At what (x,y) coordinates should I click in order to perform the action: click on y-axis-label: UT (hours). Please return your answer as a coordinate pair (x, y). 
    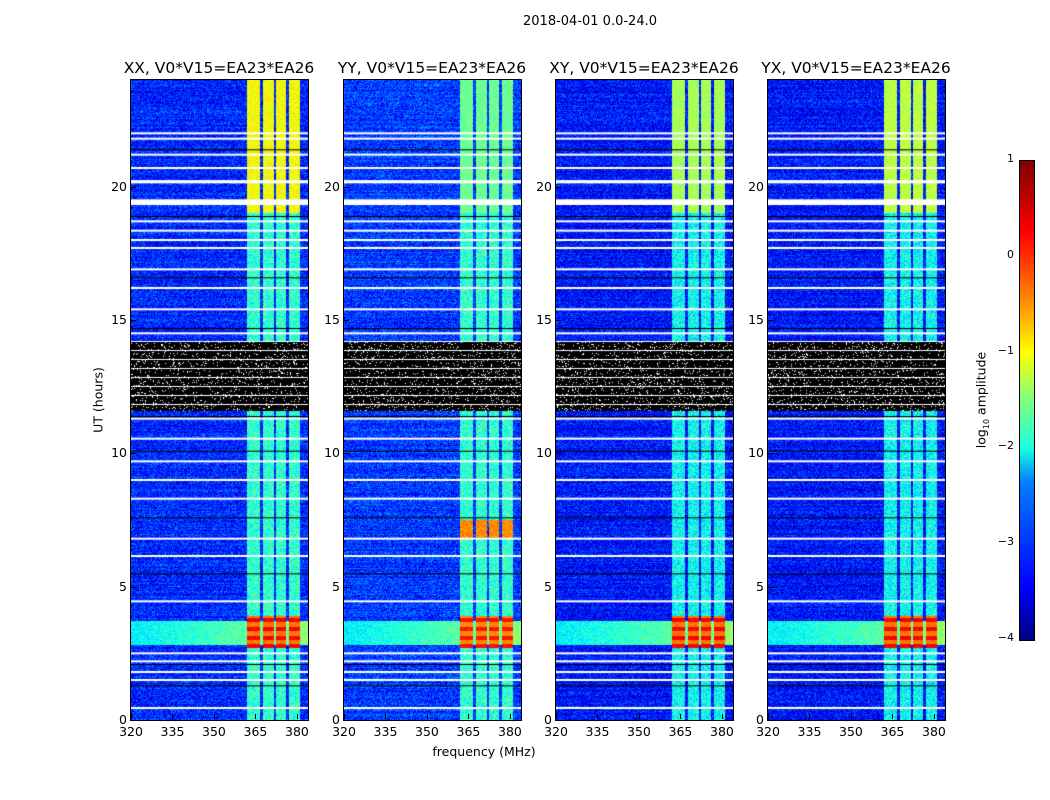
    Looking at the image, I should click on (98, 400).